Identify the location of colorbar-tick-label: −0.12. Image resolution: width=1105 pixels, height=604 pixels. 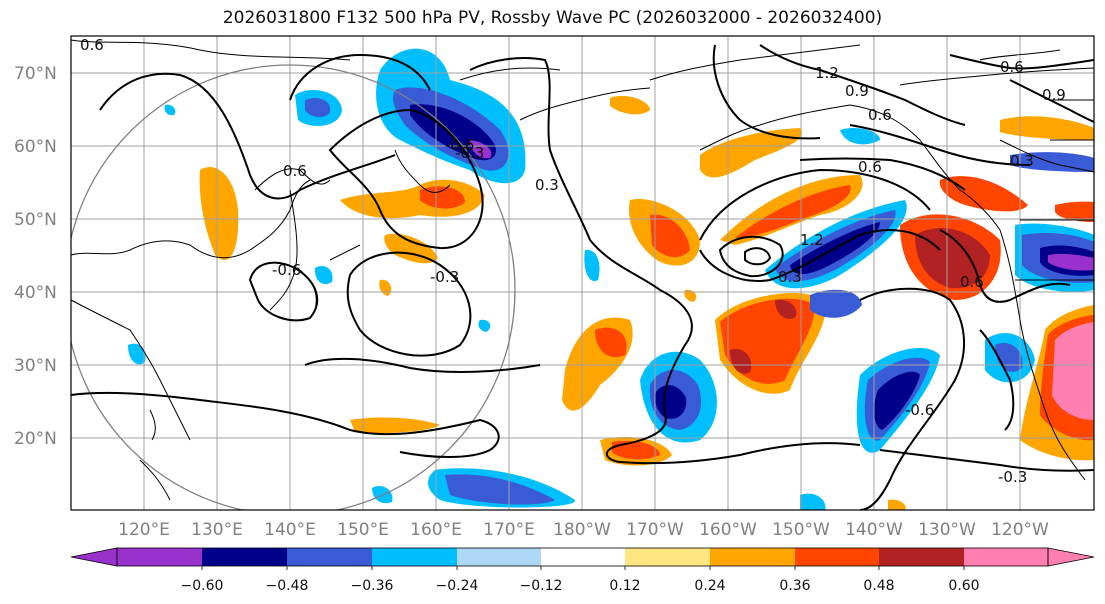
(541, 586).